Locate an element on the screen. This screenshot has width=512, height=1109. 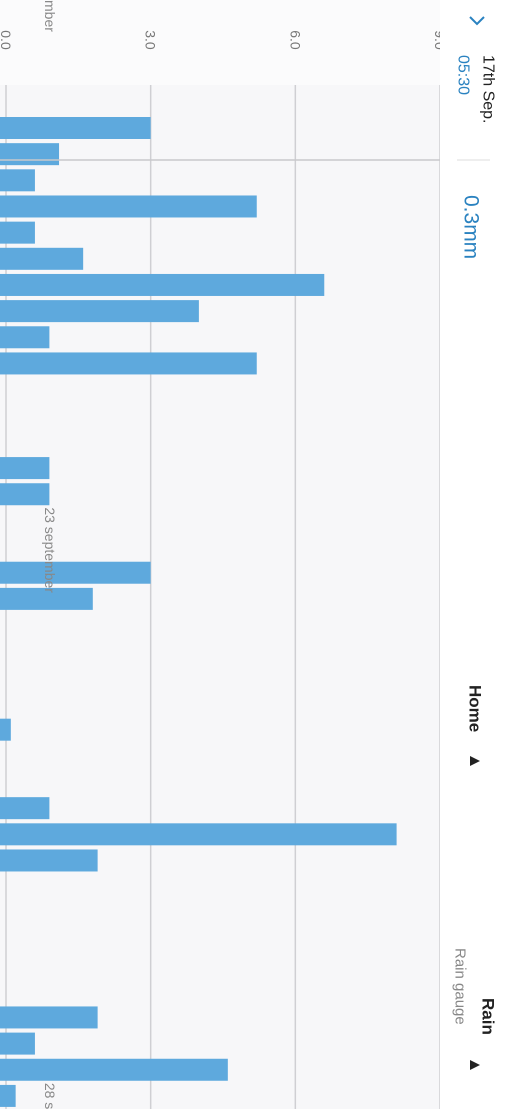
axis-band is located at coordinates (220, 42).